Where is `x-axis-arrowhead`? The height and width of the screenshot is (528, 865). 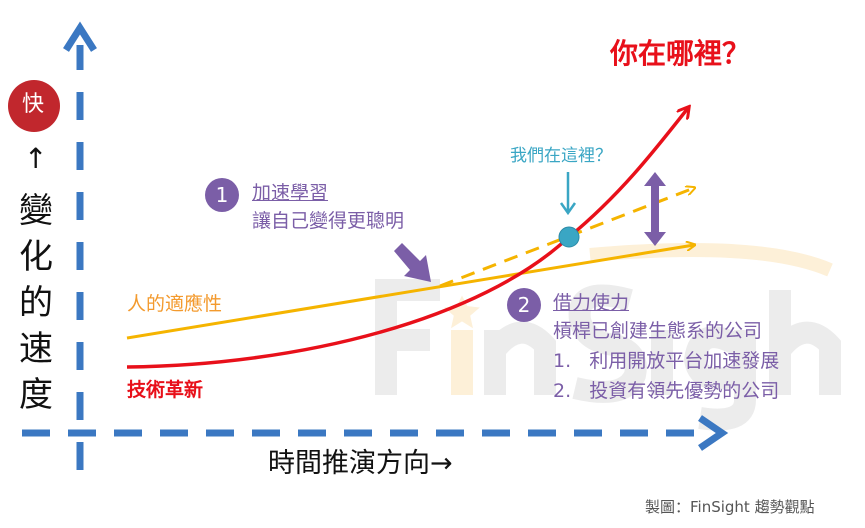 x-axis-arrowhead is located at coordinates (713, 433).